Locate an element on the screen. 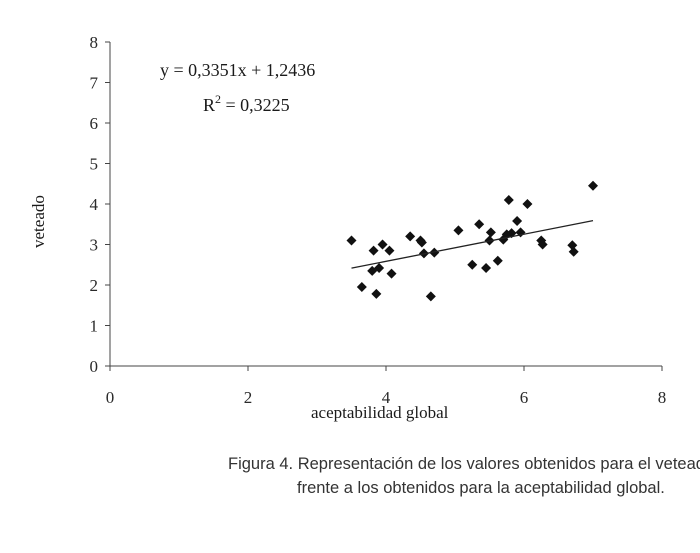  y-tick-label: 5 is located at coordinates (94, 164).